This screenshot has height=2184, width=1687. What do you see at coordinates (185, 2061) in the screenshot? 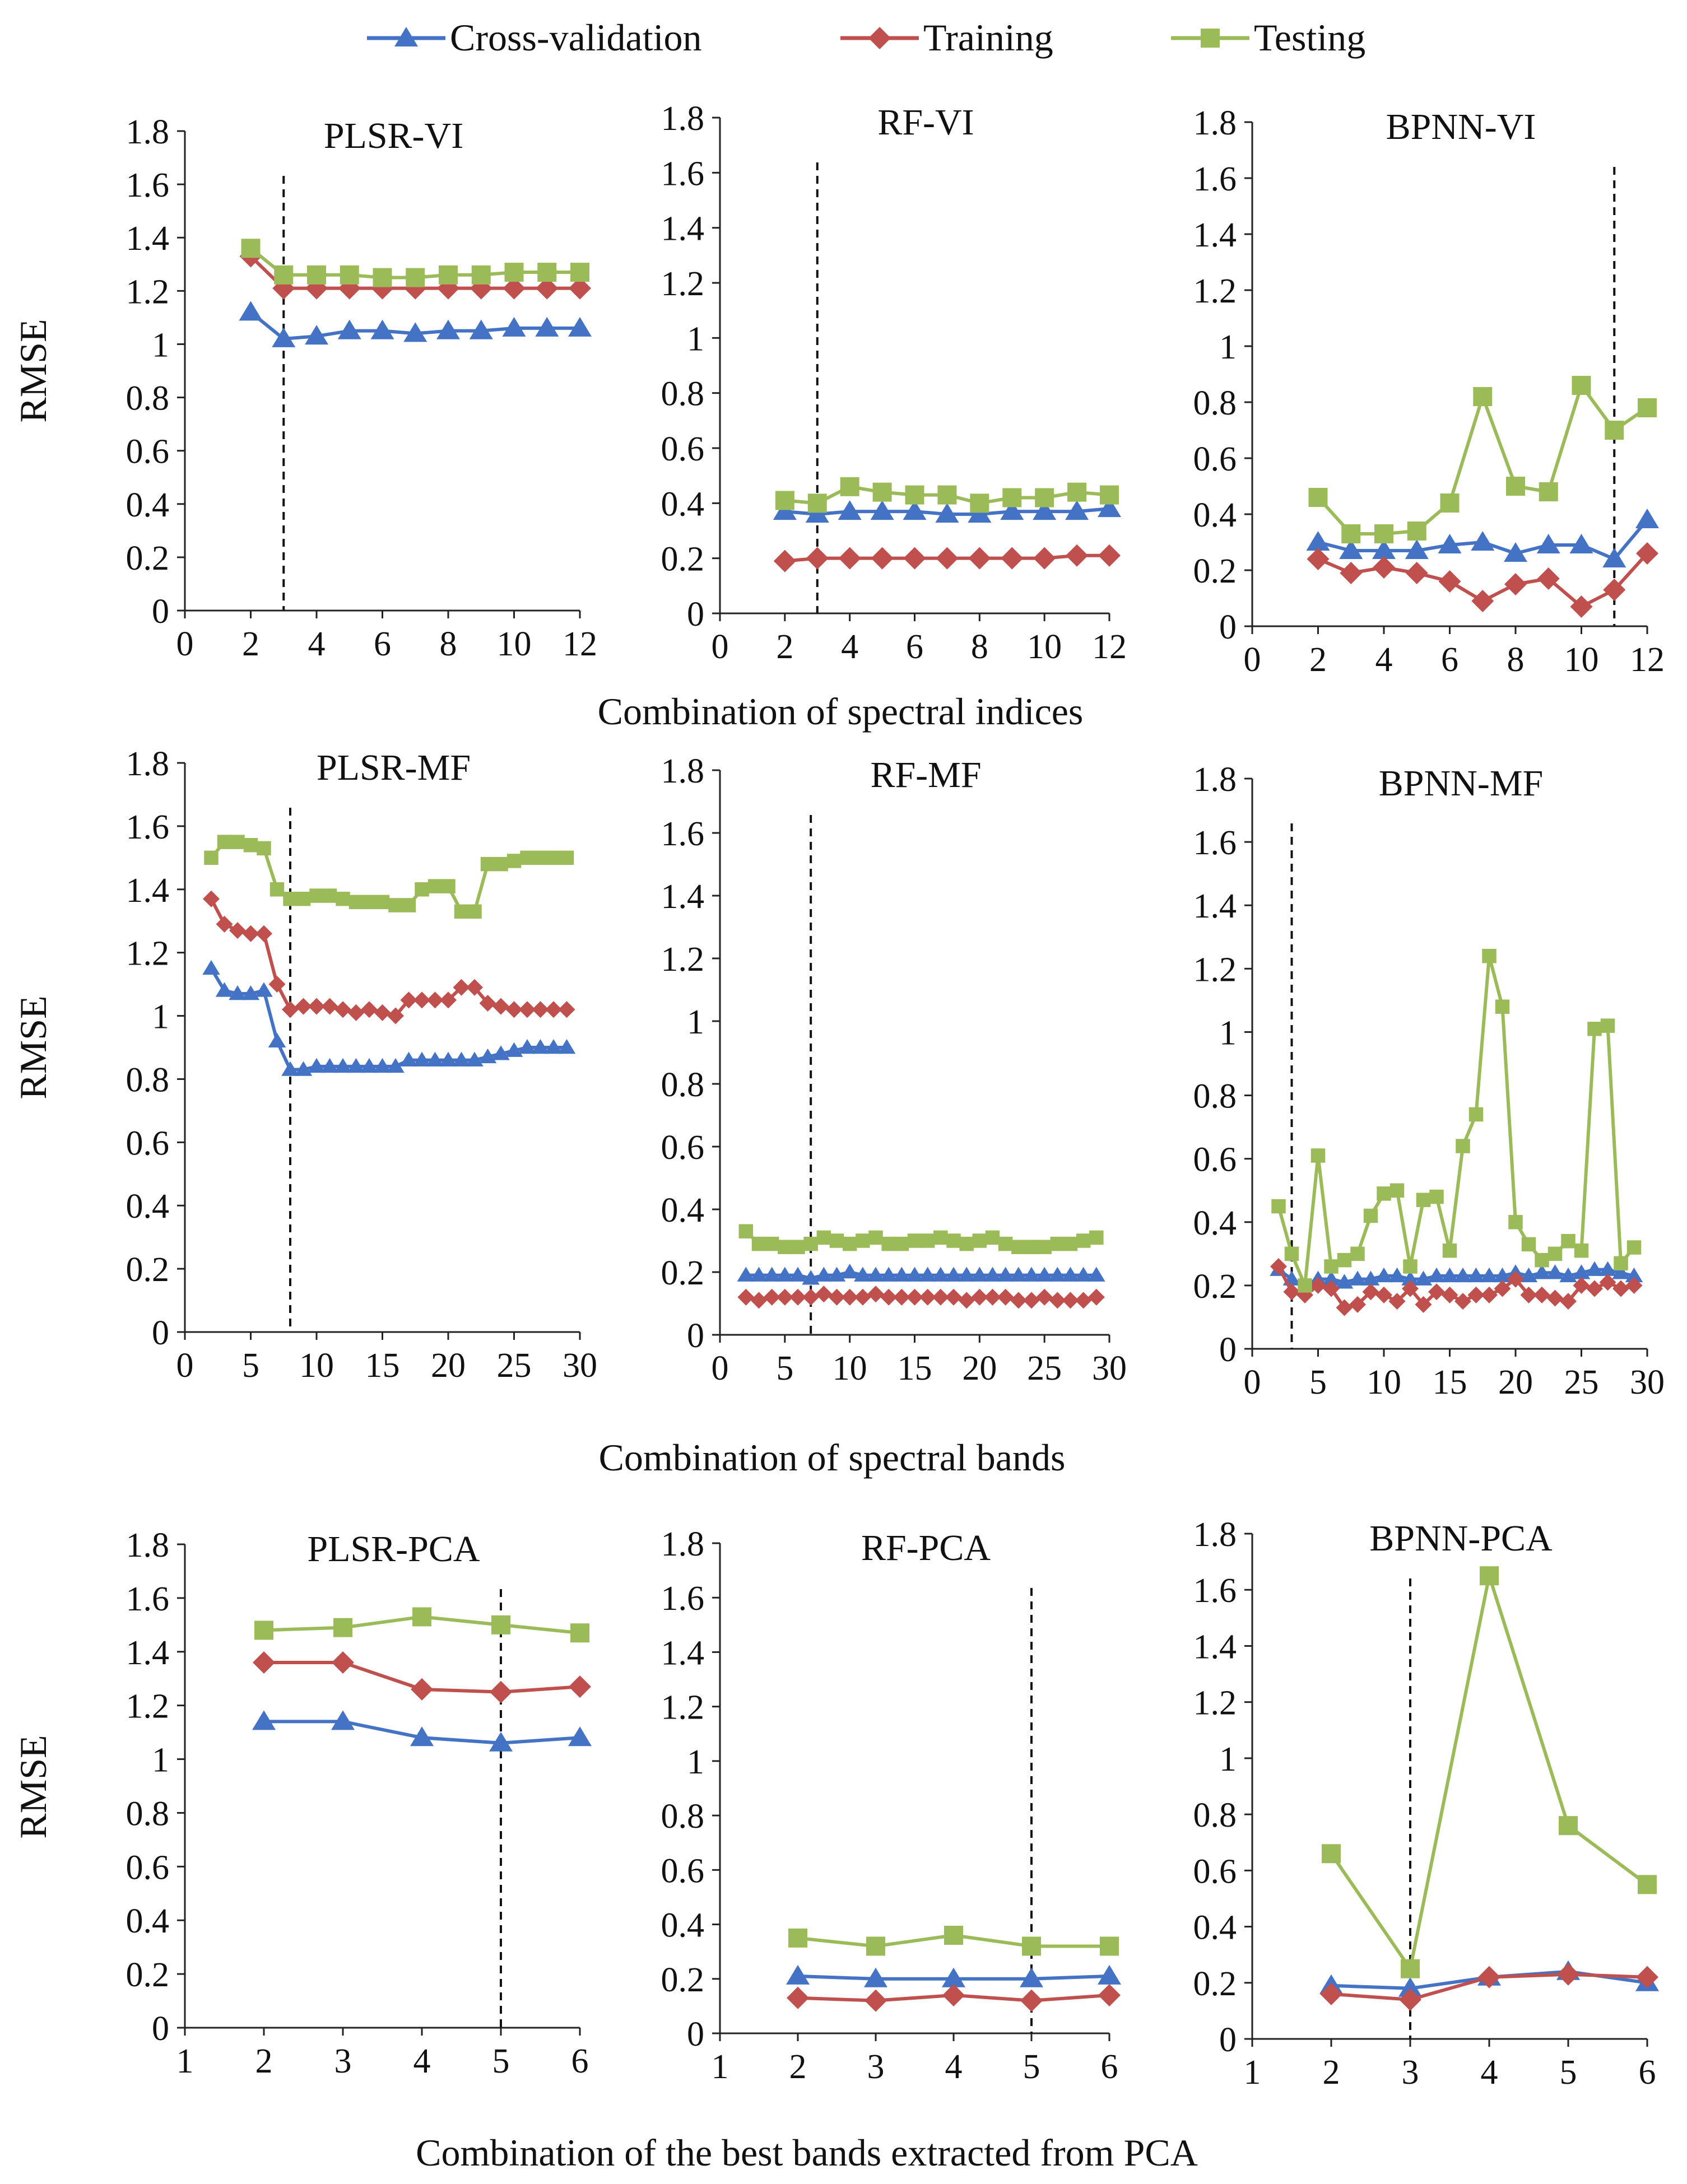
I see `x-tick-label: 1` at bounding box center [185, 2061].